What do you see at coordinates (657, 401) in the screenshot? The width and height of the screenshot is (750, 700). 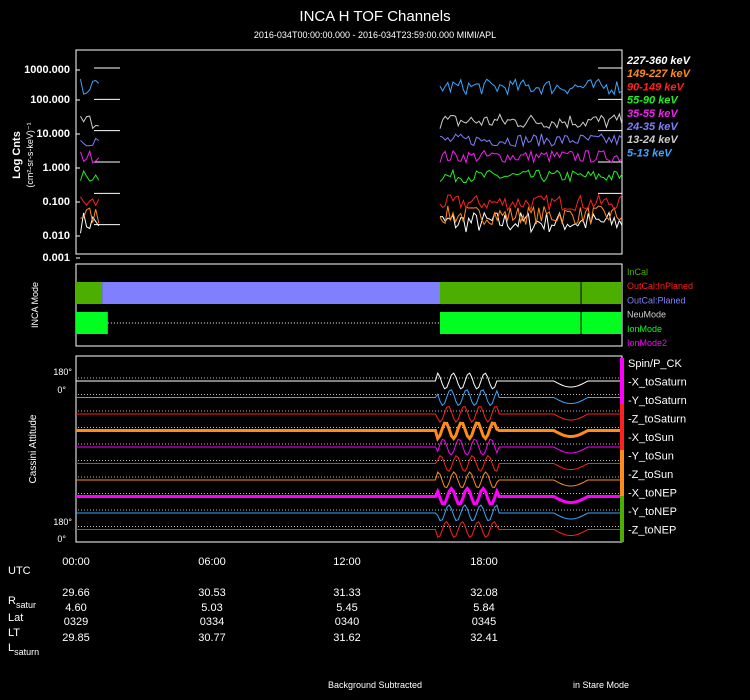 I see `attitude-legend-item: -Y_toSaturn` at bounding box center [657, 401].